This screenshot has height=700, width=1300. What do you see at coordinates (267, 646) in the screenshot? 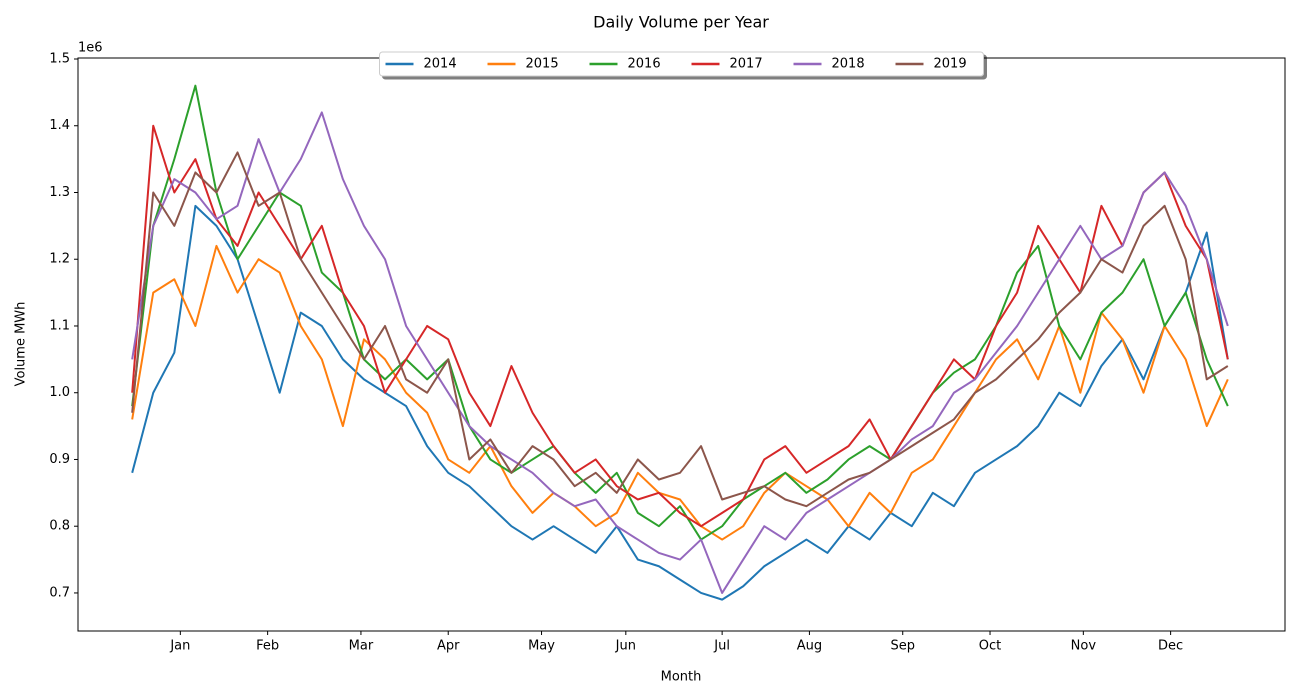
I see `x-tick-label: Feb` at bounding box center [267, 646].